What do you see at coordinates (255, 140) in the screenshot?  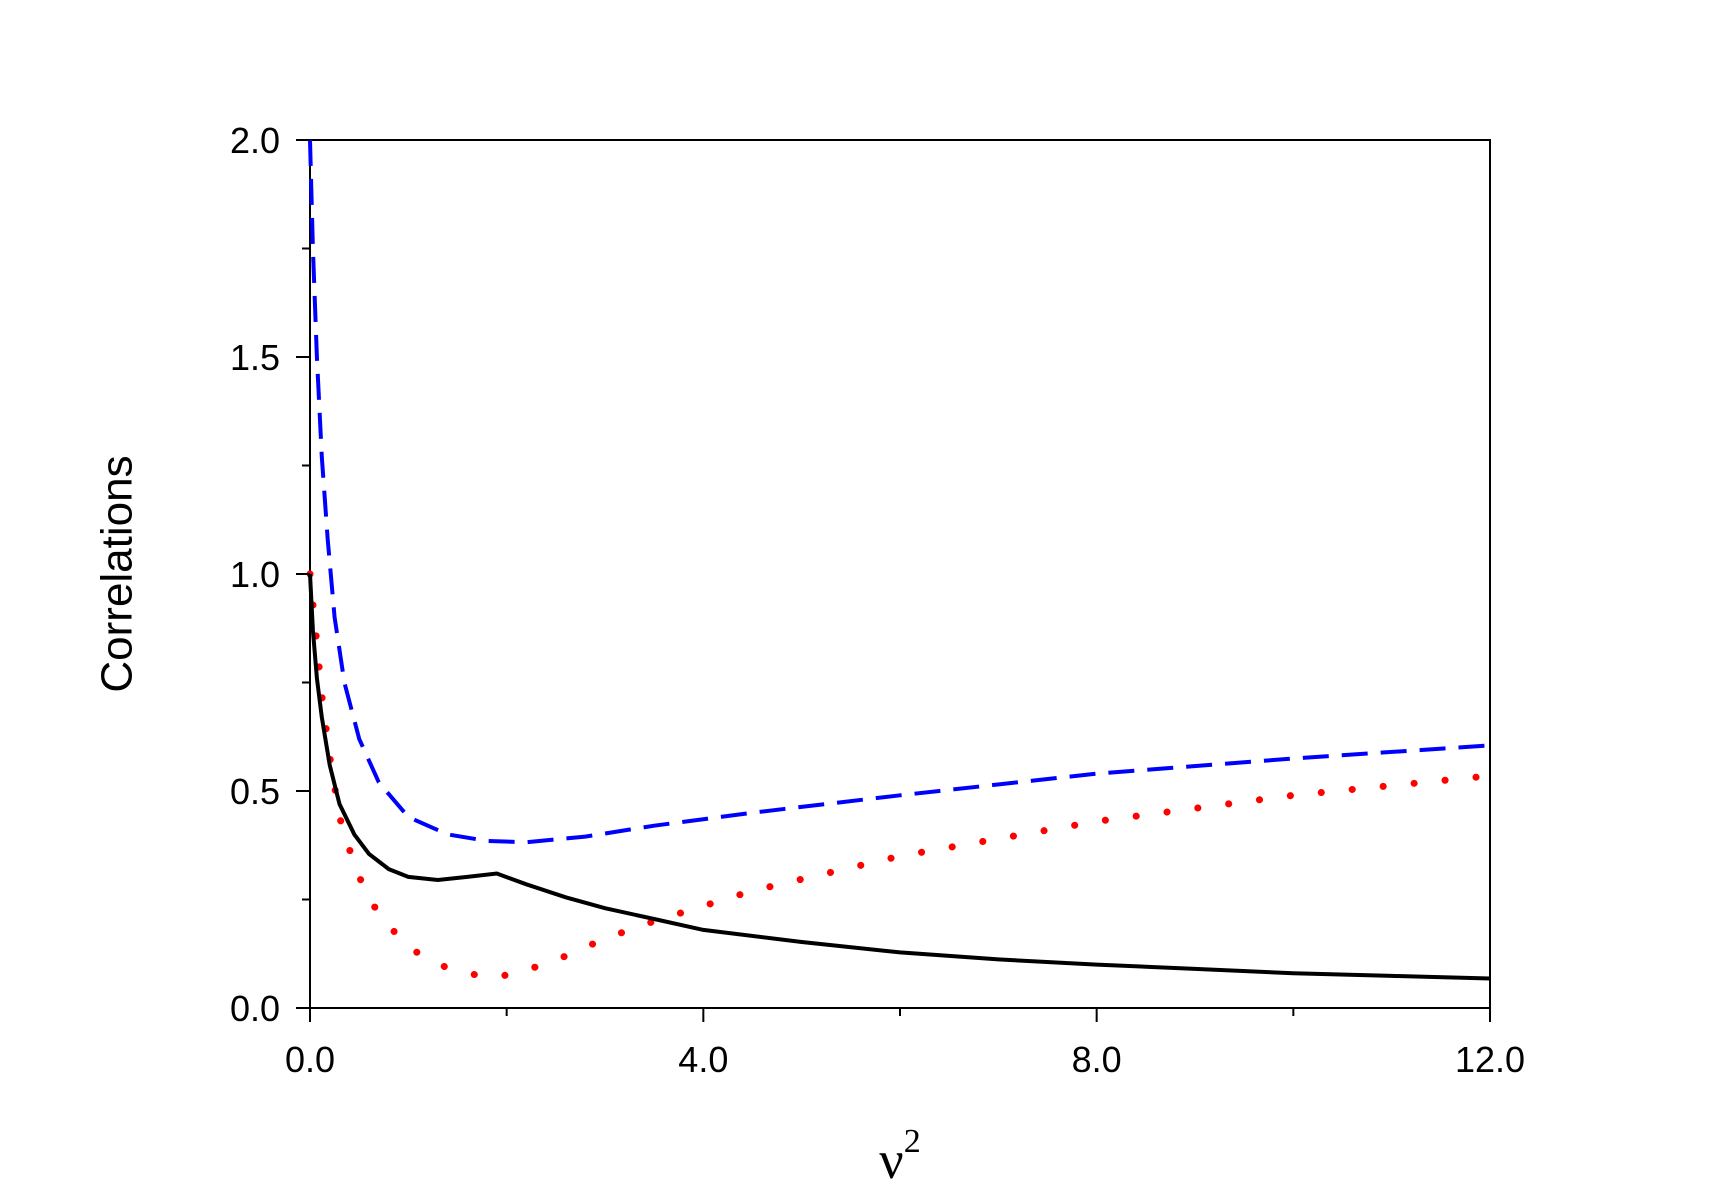 I see `y-tick-label: 2.0` at bounding box center [255, 140].